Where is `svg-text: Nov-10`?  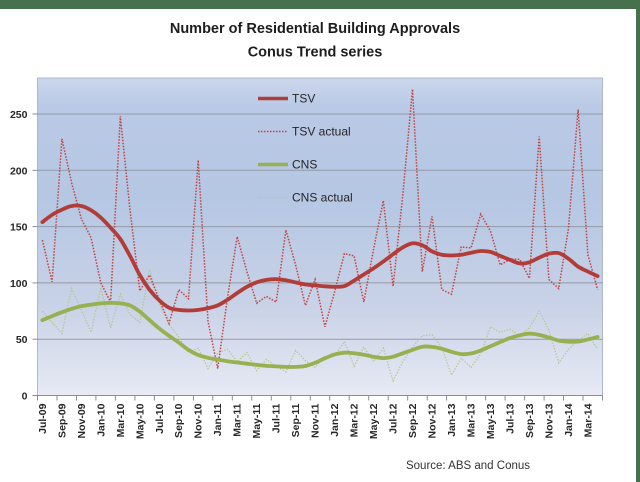 svg-text: Nov-10 is located at coordinates (199, 420).